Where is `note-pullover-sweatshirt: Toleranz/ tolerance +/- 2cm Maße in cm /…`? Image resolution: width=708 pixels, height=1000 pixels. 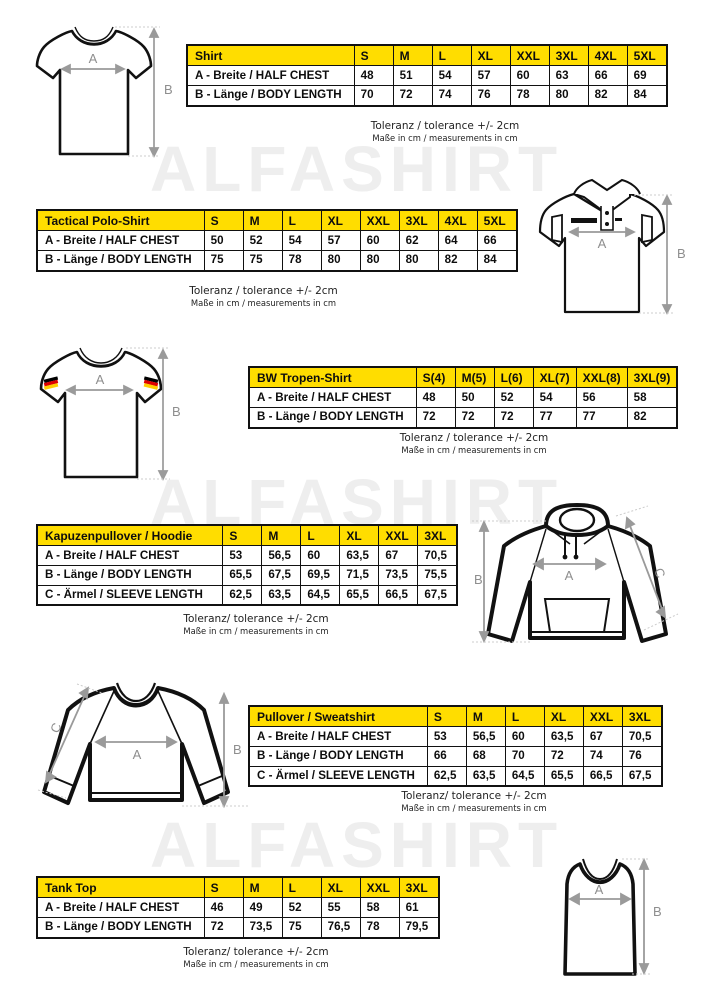 note-pullover-sweatshirt: Toleranz/ tolerance +/- 2cm Maße in cm /… is located at coordinates (474, 802).